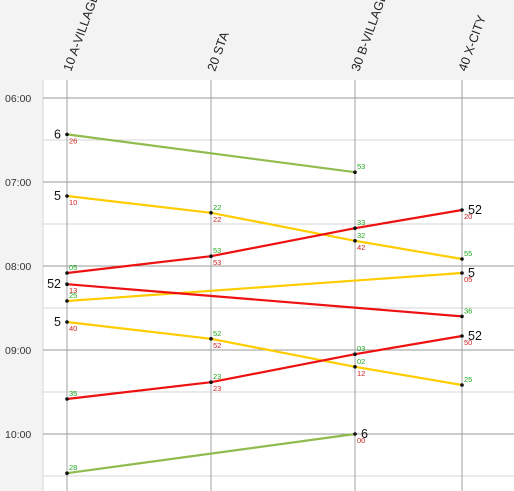 This screenshot has height=491, width=514. What do you see at coordinates (468, 253) in the screenshot?
I see `departure-minute: 55` at bounding box center [468, 253].